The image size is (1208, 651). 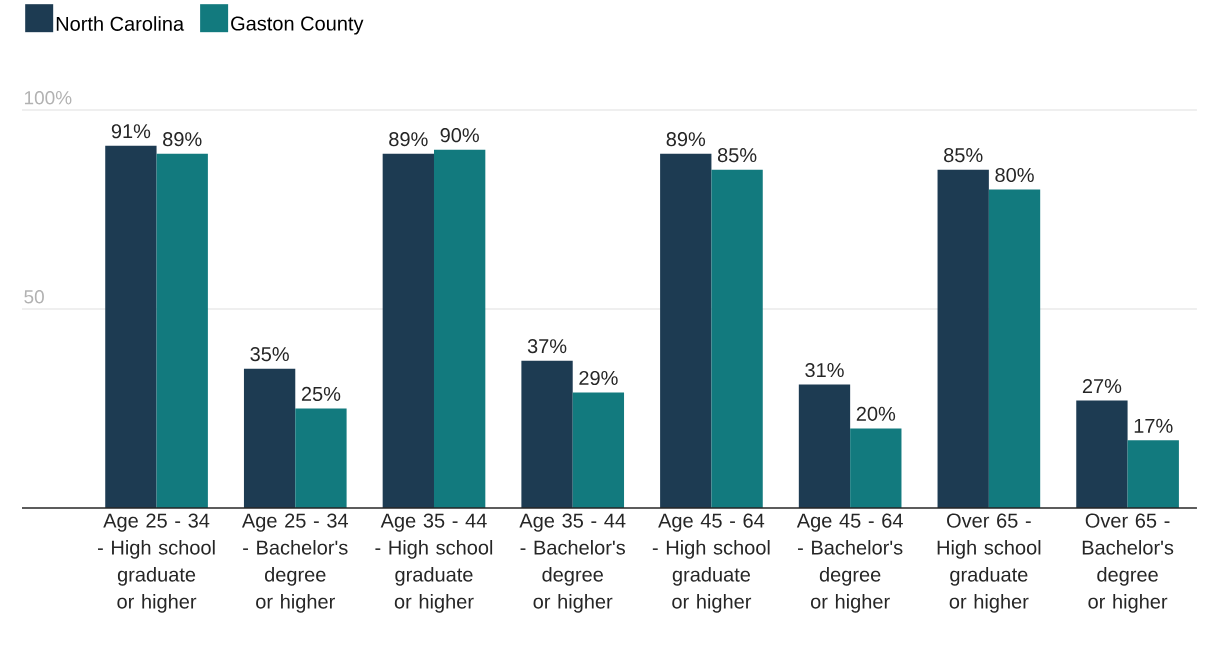 I want to click on data-label: 31%, so click(x=824, y=370).